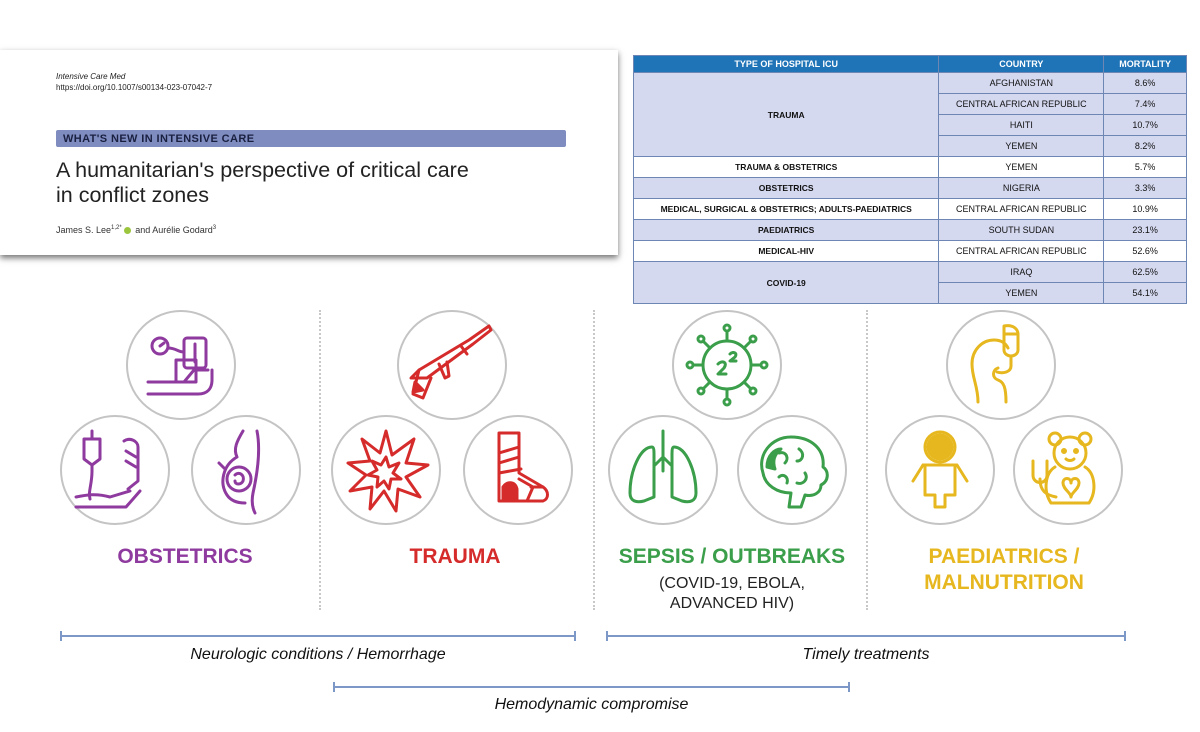 This screenshot has height=732, width=1200. Describe the element at coordinates (455, 556) in the screenshot. I see `trauma-label: TRAUMA` at that location.